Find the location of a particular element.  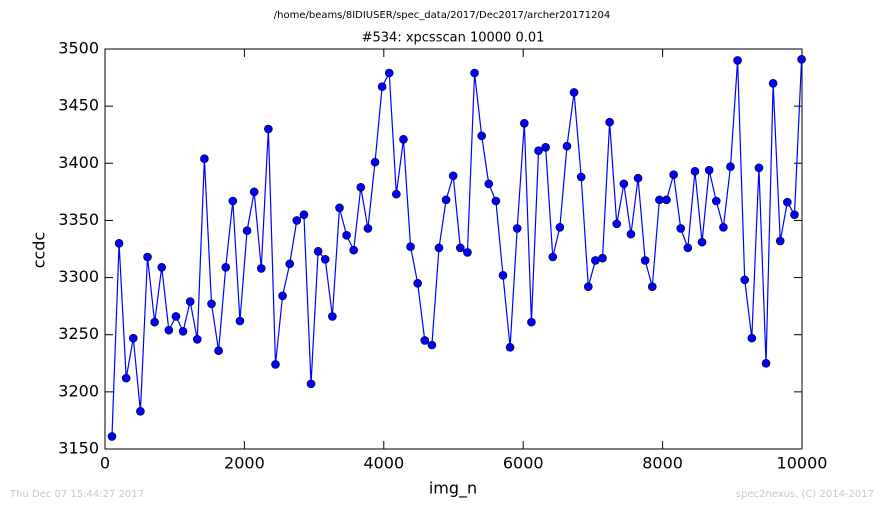

x-tick-label: 0 is located at coordinates (105, 463).